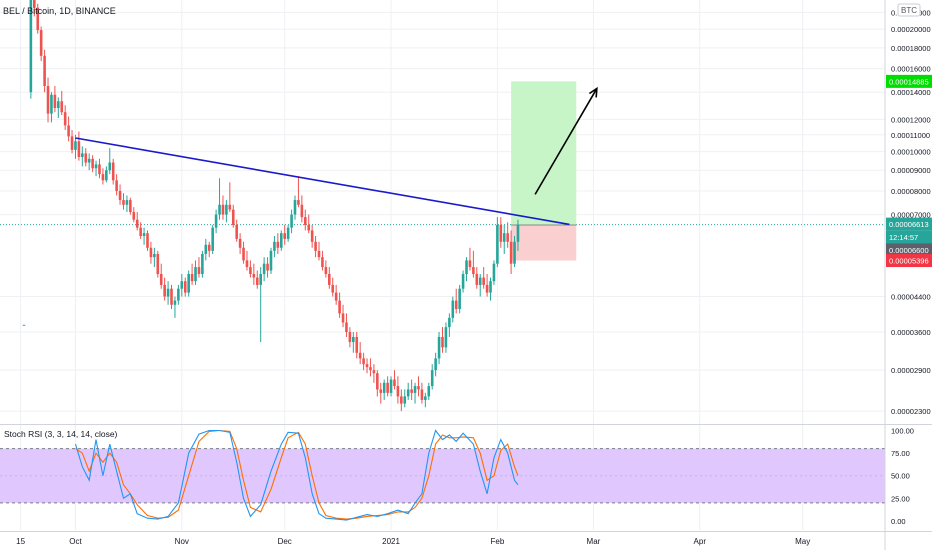 The width and height of the screenshot is (932, 550). I want to click on rsi-tick-label: 100.00, so click(902, 431).